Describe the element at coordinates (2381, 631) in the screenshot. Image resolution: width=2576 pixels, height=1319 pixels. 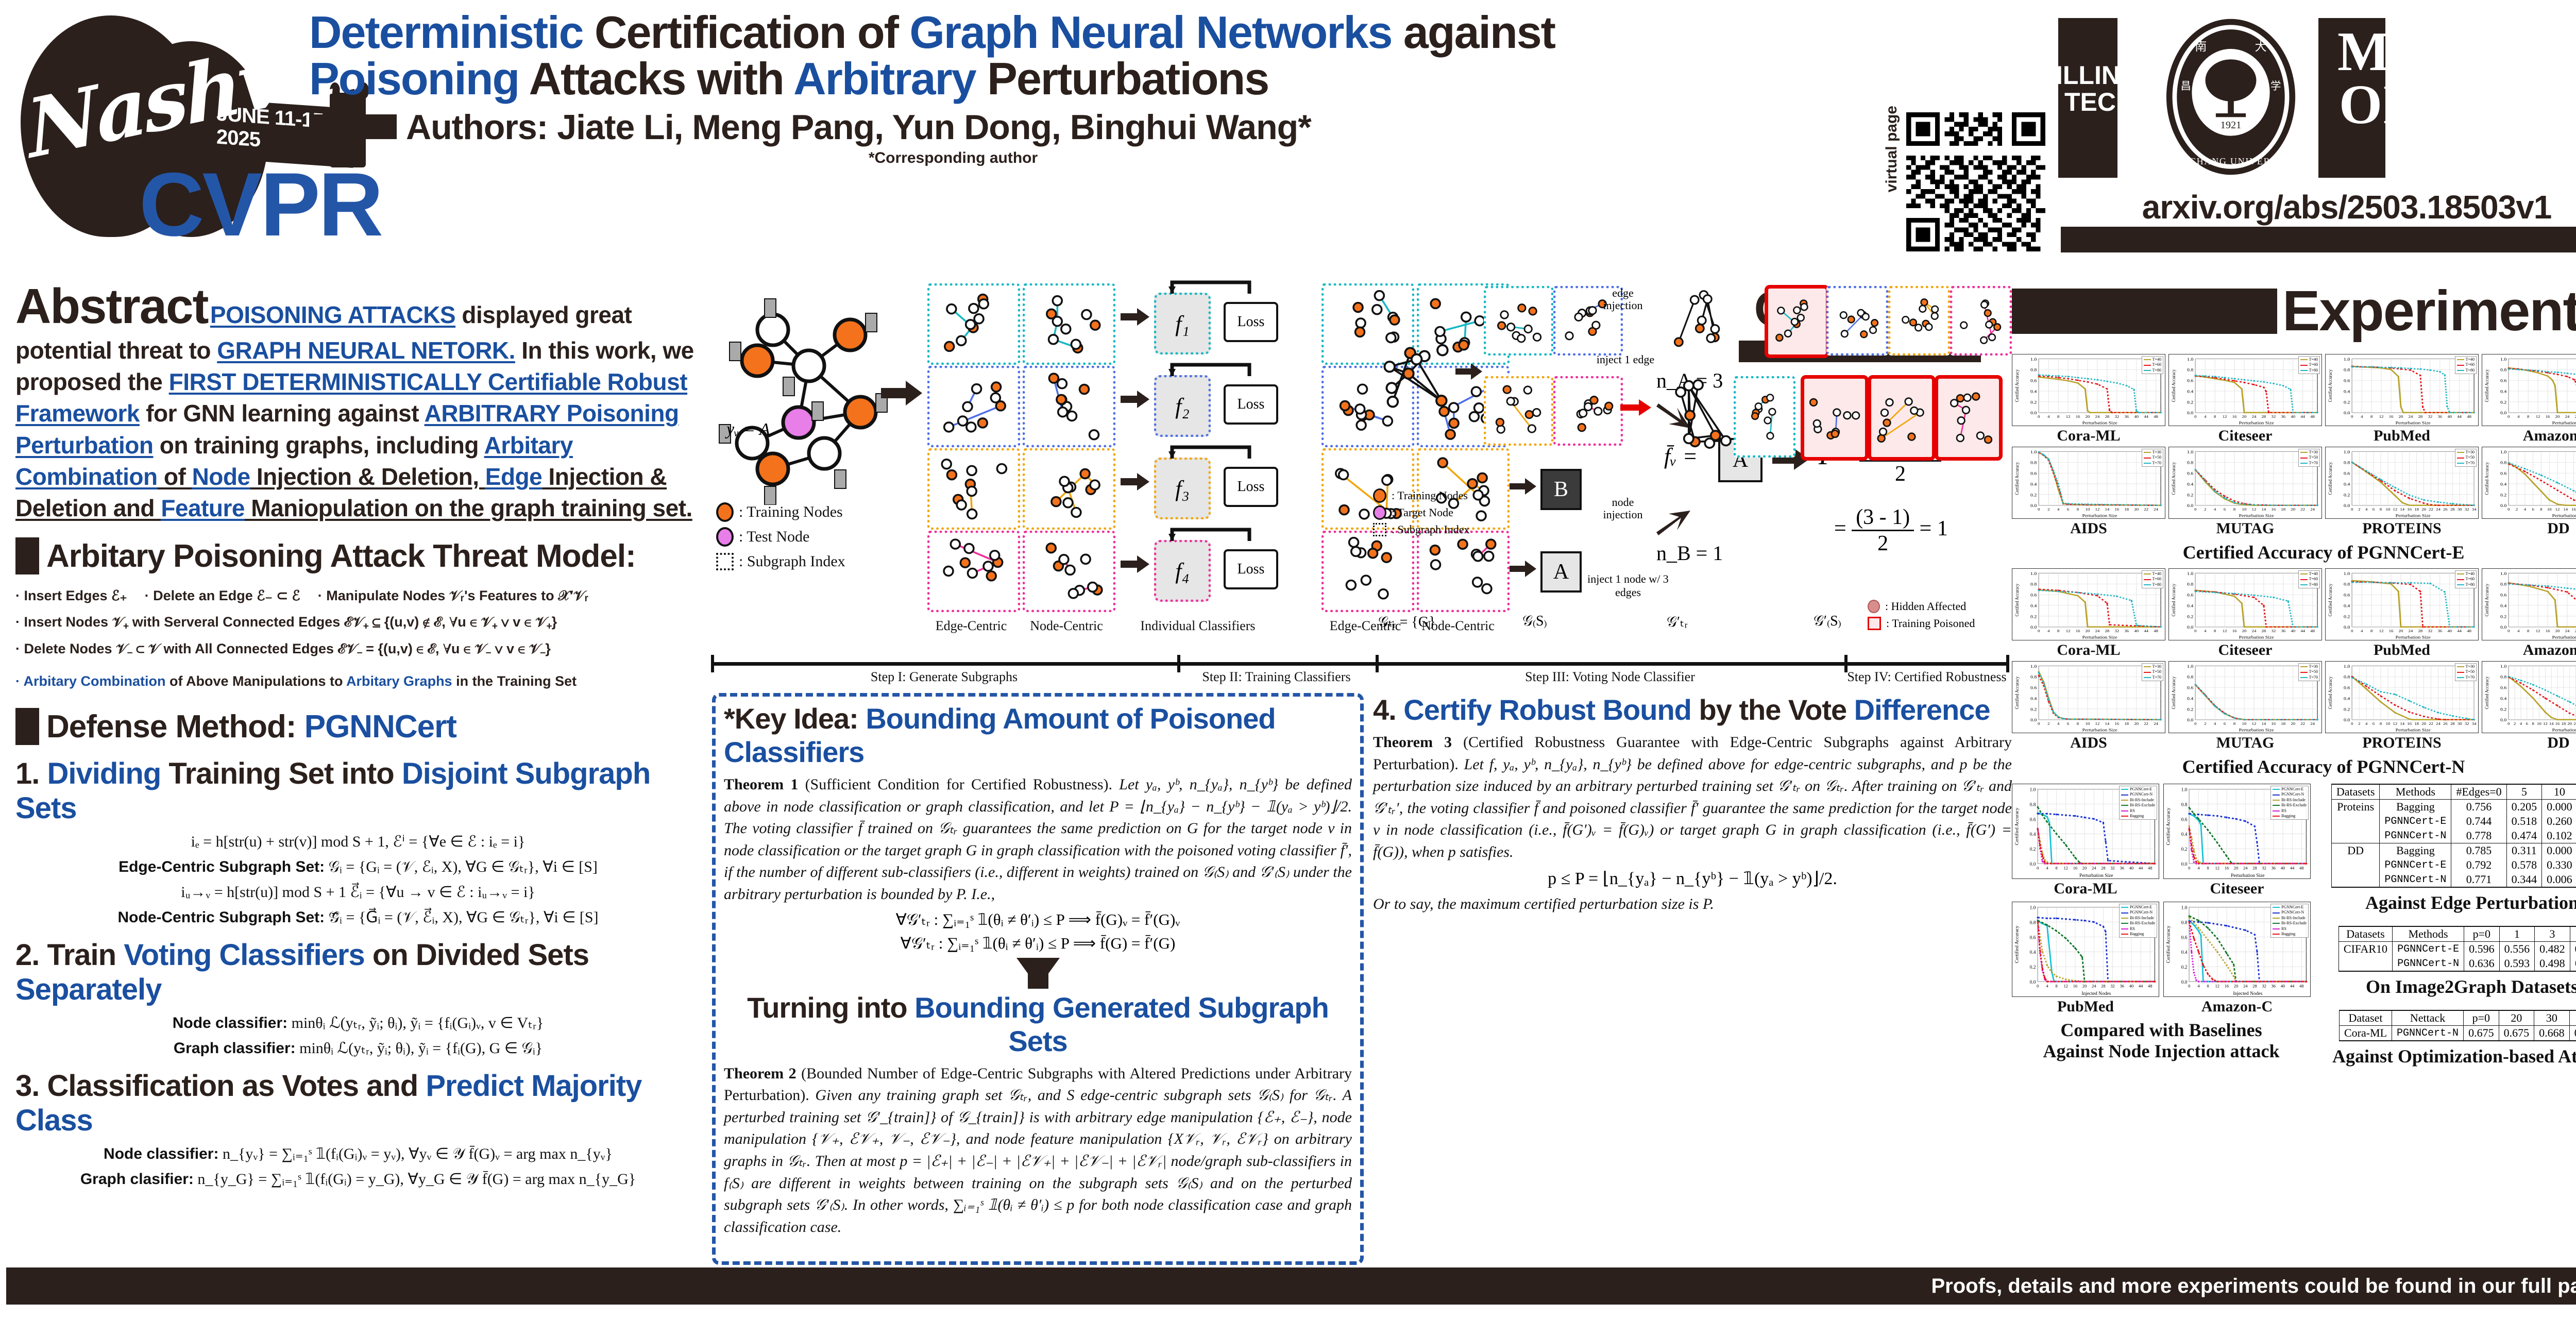
I see `svg-text: 12` at that location.